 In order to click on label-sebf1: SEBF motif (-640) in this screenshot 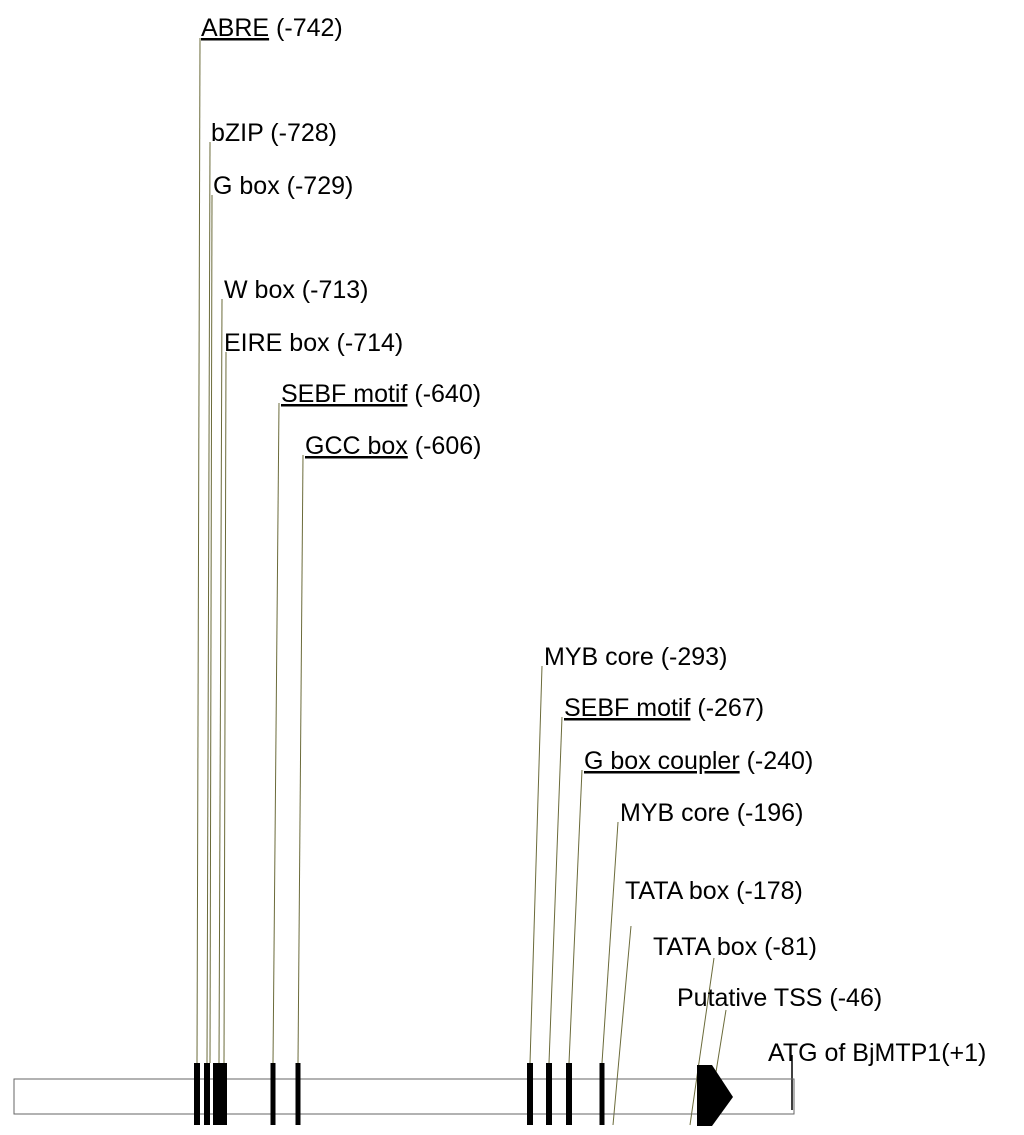, I will do `click(381, 394)`.